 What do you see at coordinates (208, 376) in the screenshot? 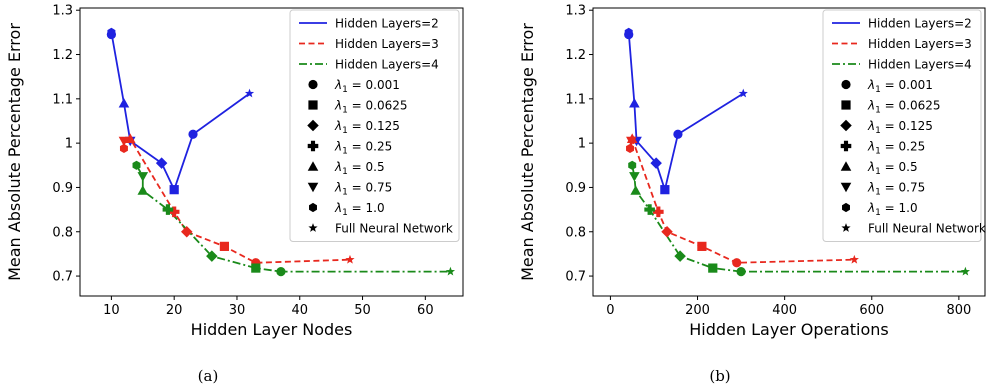
I see `subfigure-caption: (a)` at bounding box center [208, 376].